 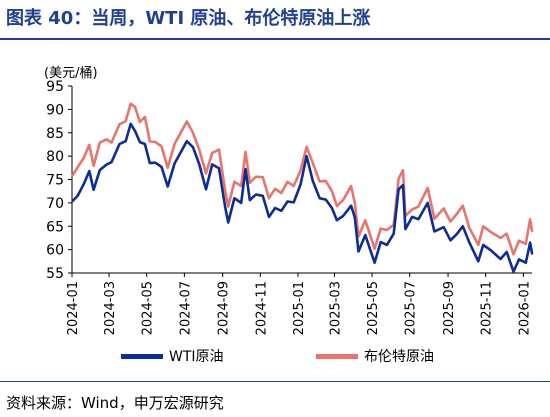 What do you see at coordinates (224, 308) in the screenshot?
I see `x-tick-label: 2024-09` at bounding box center [224, 308].